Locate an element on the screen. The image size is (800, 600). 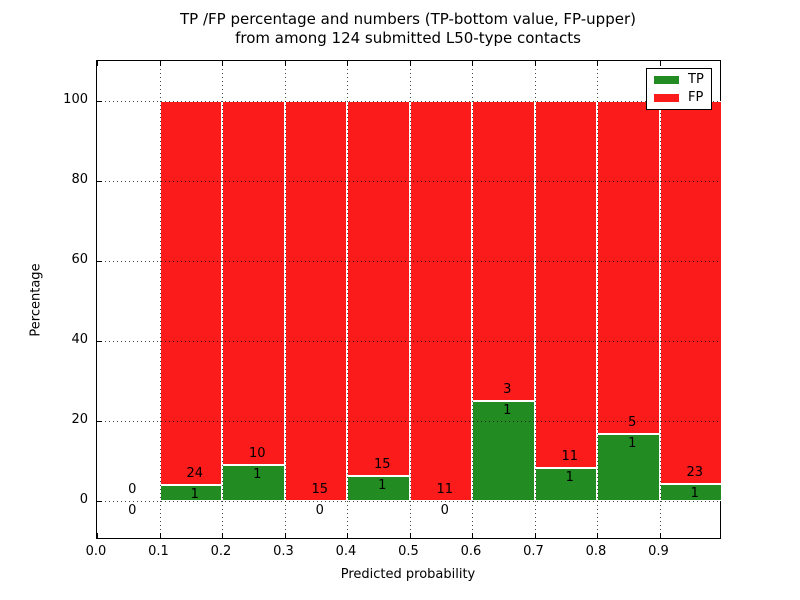
fp-count-label: 10 is located at coordinates (257, 453).